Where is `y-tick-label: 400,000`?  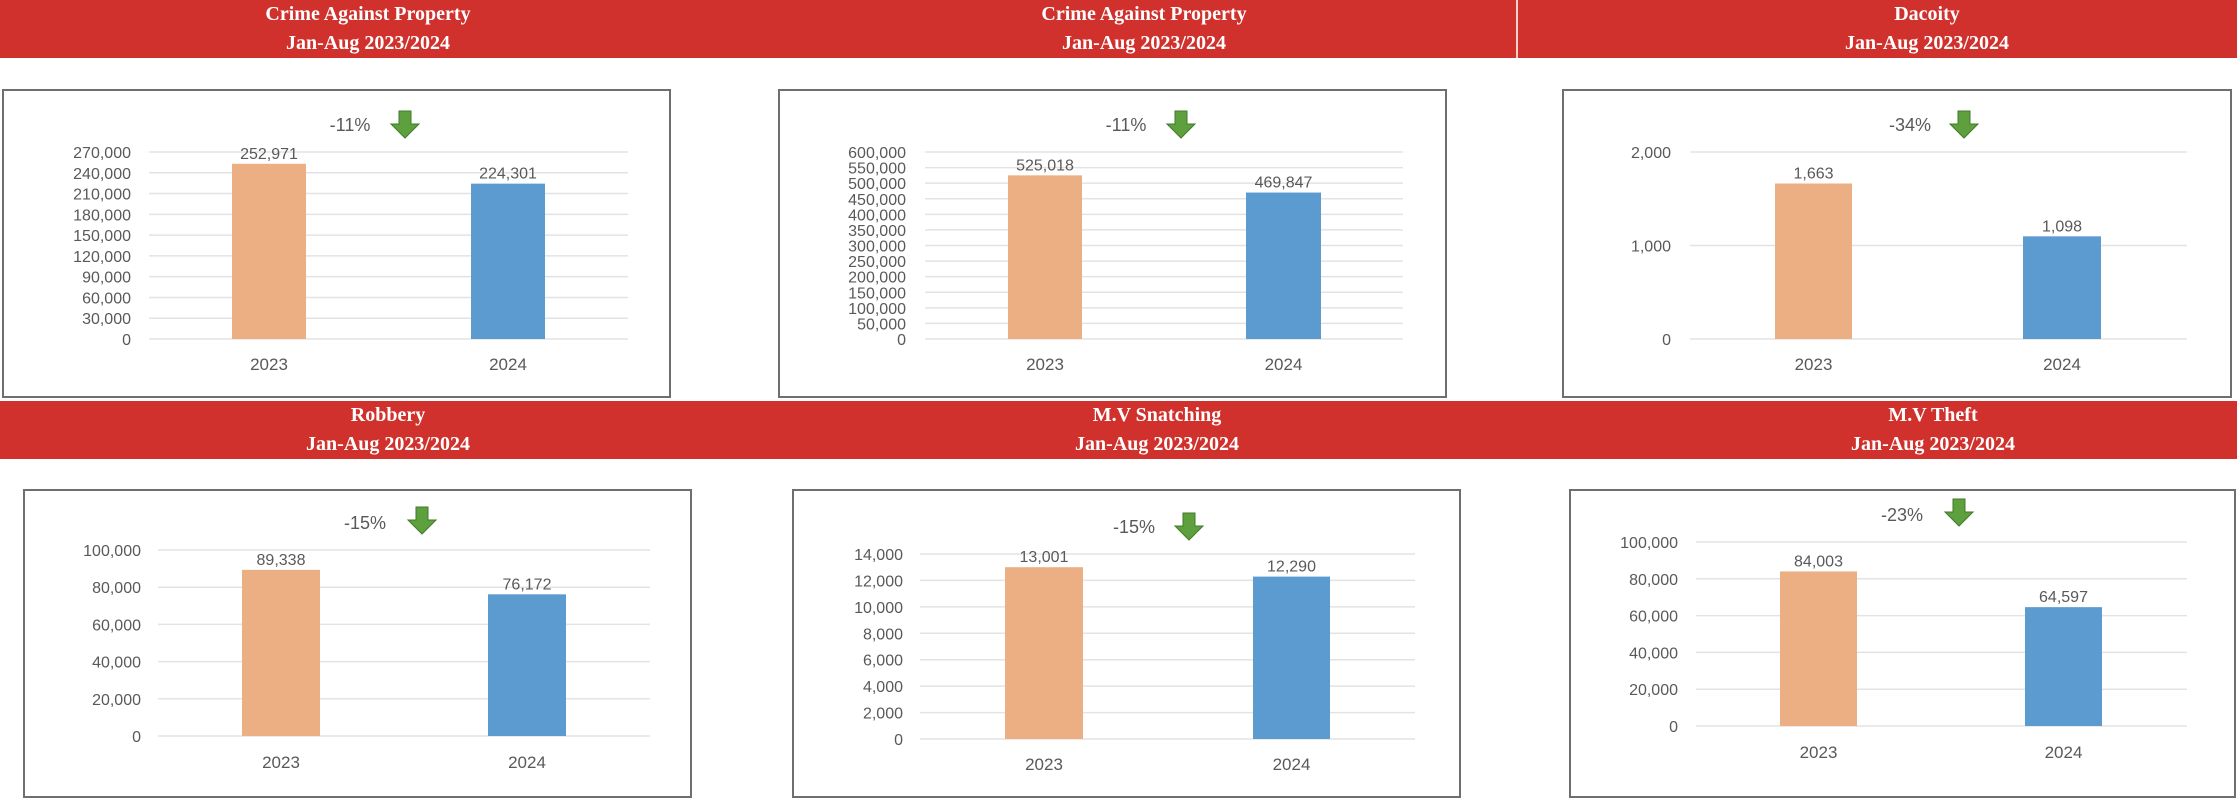 y-tick-label: 400,000 is located at coordinates (877, 215).